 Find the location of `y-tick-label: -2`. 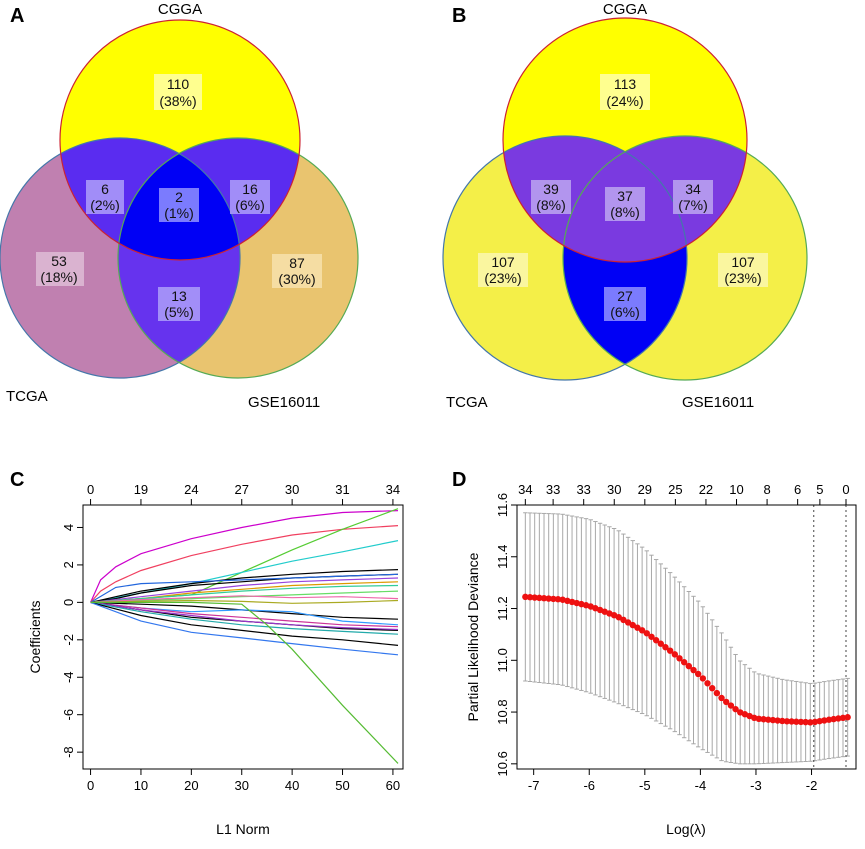

y-tick-label: -2 is located at coordinates (68, 640).